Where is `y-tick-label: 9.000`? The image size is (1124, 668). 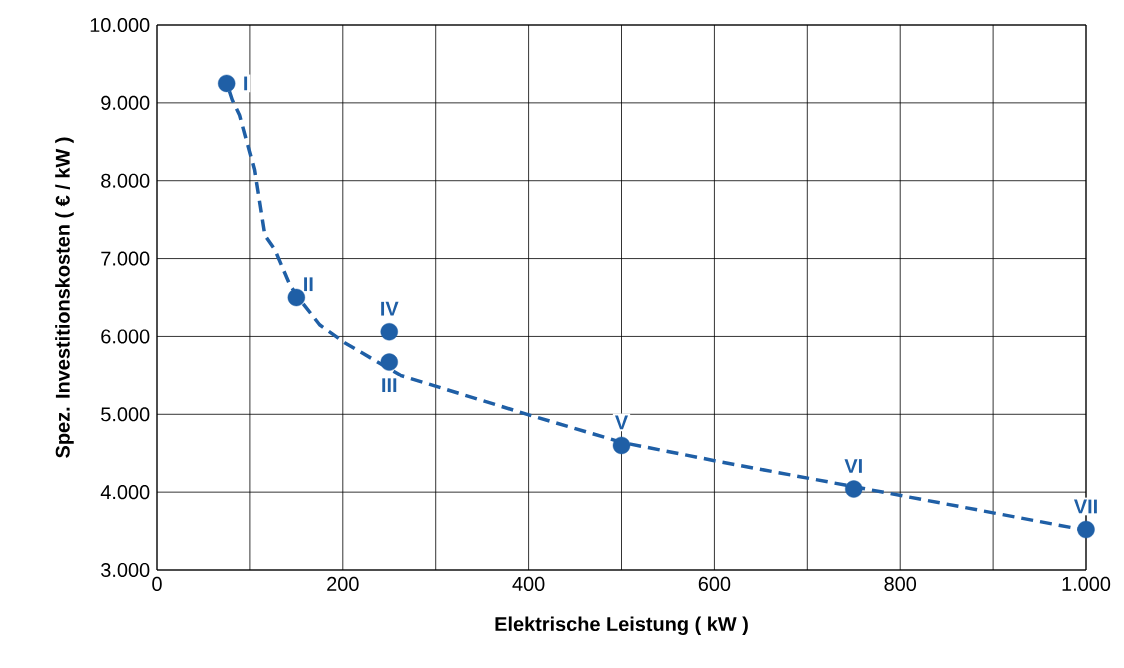 y-tick-label: 9.000 is located at coordinates (125, 102).